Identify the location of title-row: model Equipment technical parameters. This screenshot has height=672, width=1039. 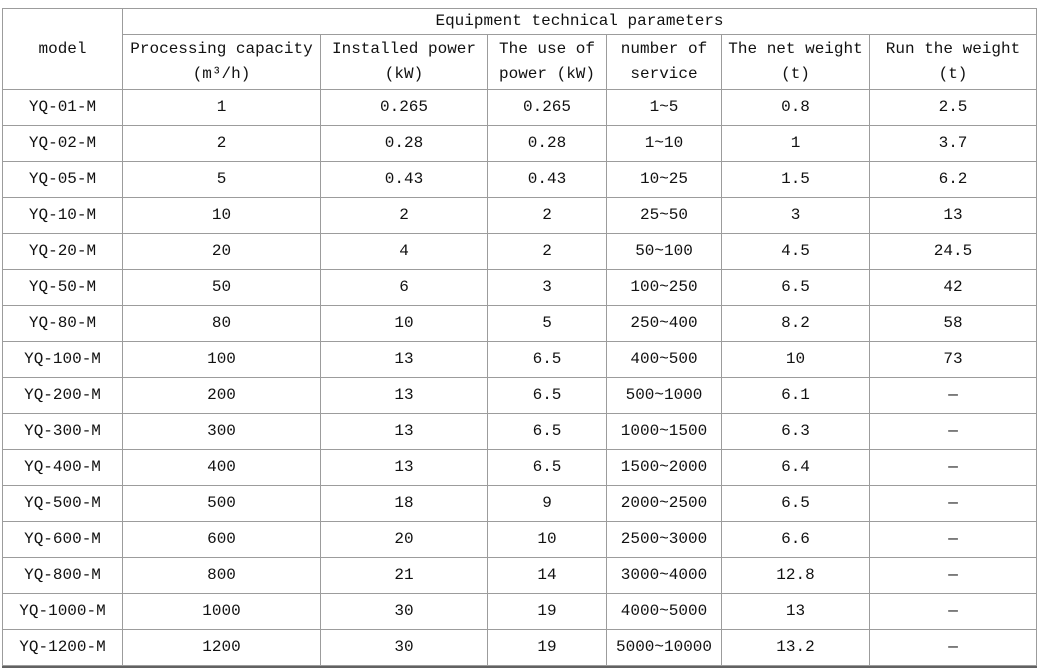
(519, 49).